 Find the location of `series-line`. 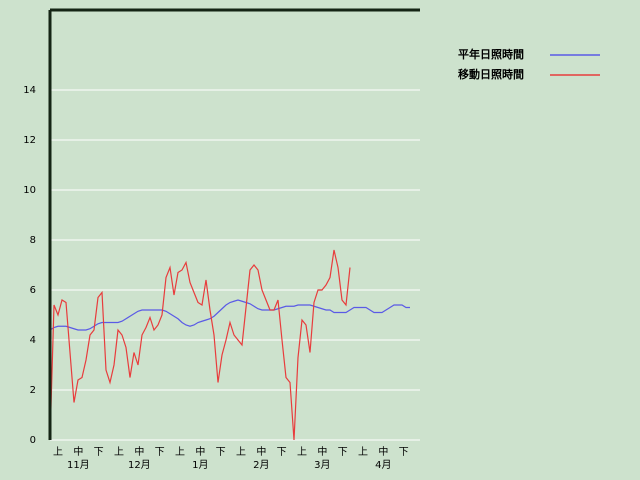

series-line is located at coordinates (229, 315).